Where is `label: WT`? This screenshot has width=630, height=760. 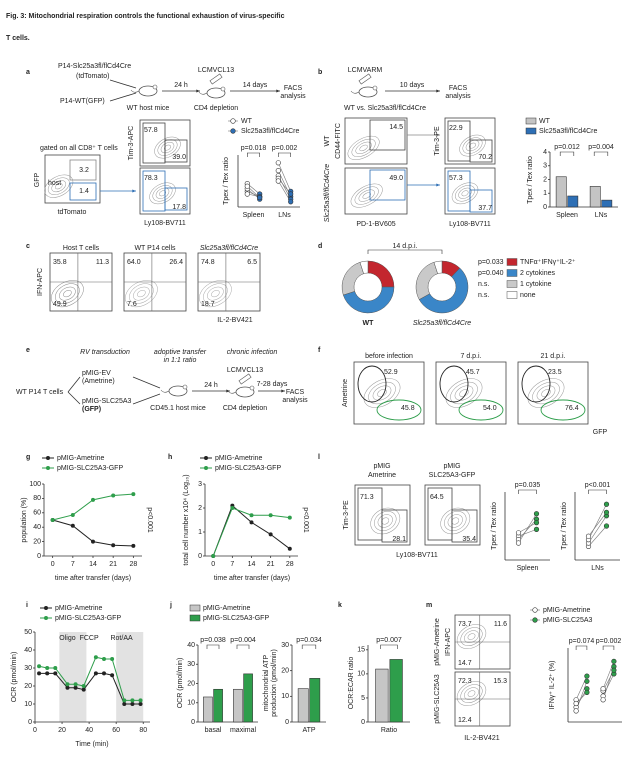
label: WT is located at coordinates (327, 141).